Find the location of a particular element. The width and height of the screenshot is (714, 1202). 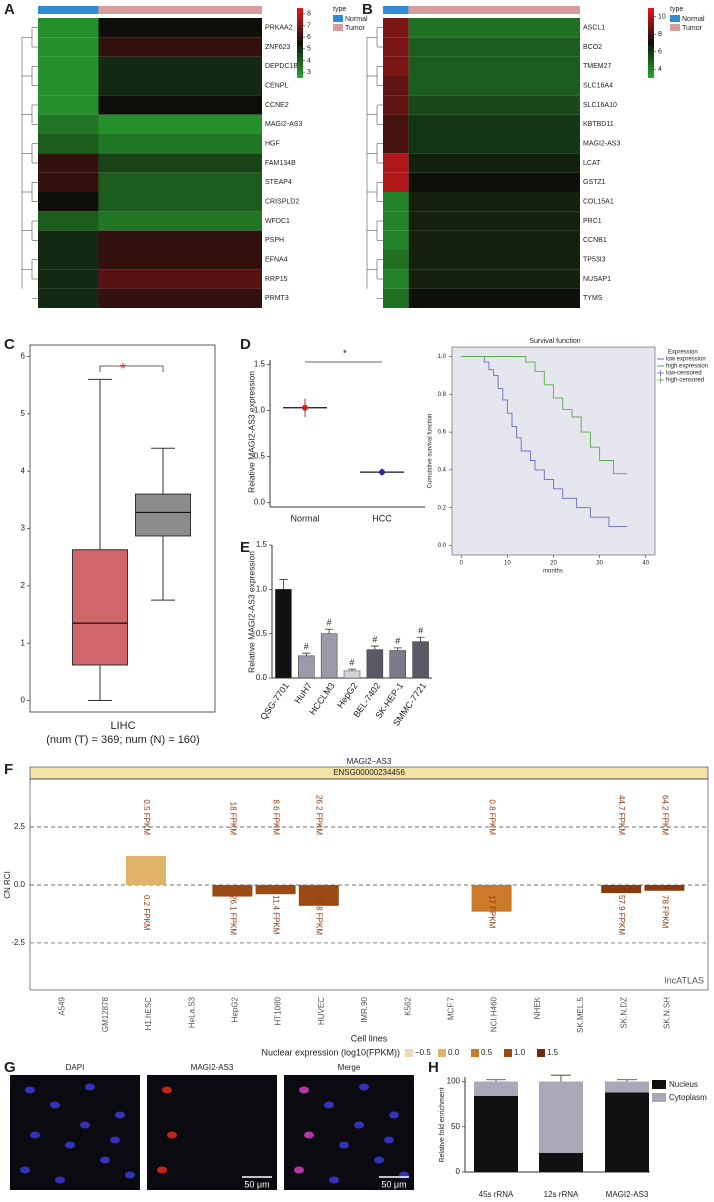

y-tick-label: 5 is located at coordinates (23, 413).